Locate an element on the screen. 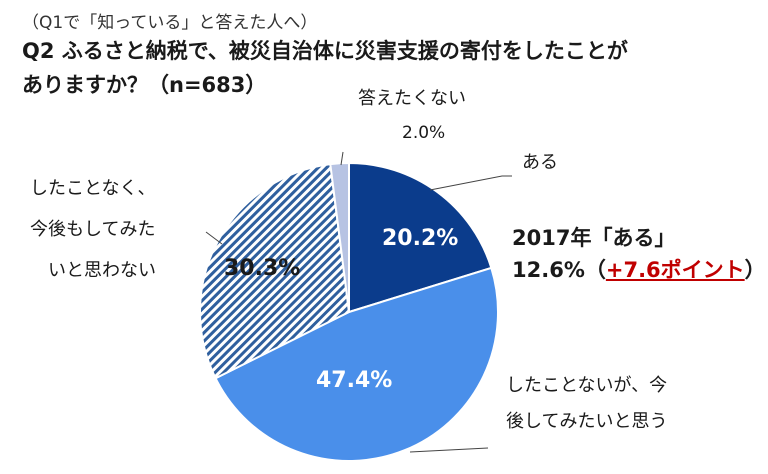 This screenshot has width=768, height=474. comparison-line2: 12.6%（+7.6ポイント） is located at coordinates (639, 270).